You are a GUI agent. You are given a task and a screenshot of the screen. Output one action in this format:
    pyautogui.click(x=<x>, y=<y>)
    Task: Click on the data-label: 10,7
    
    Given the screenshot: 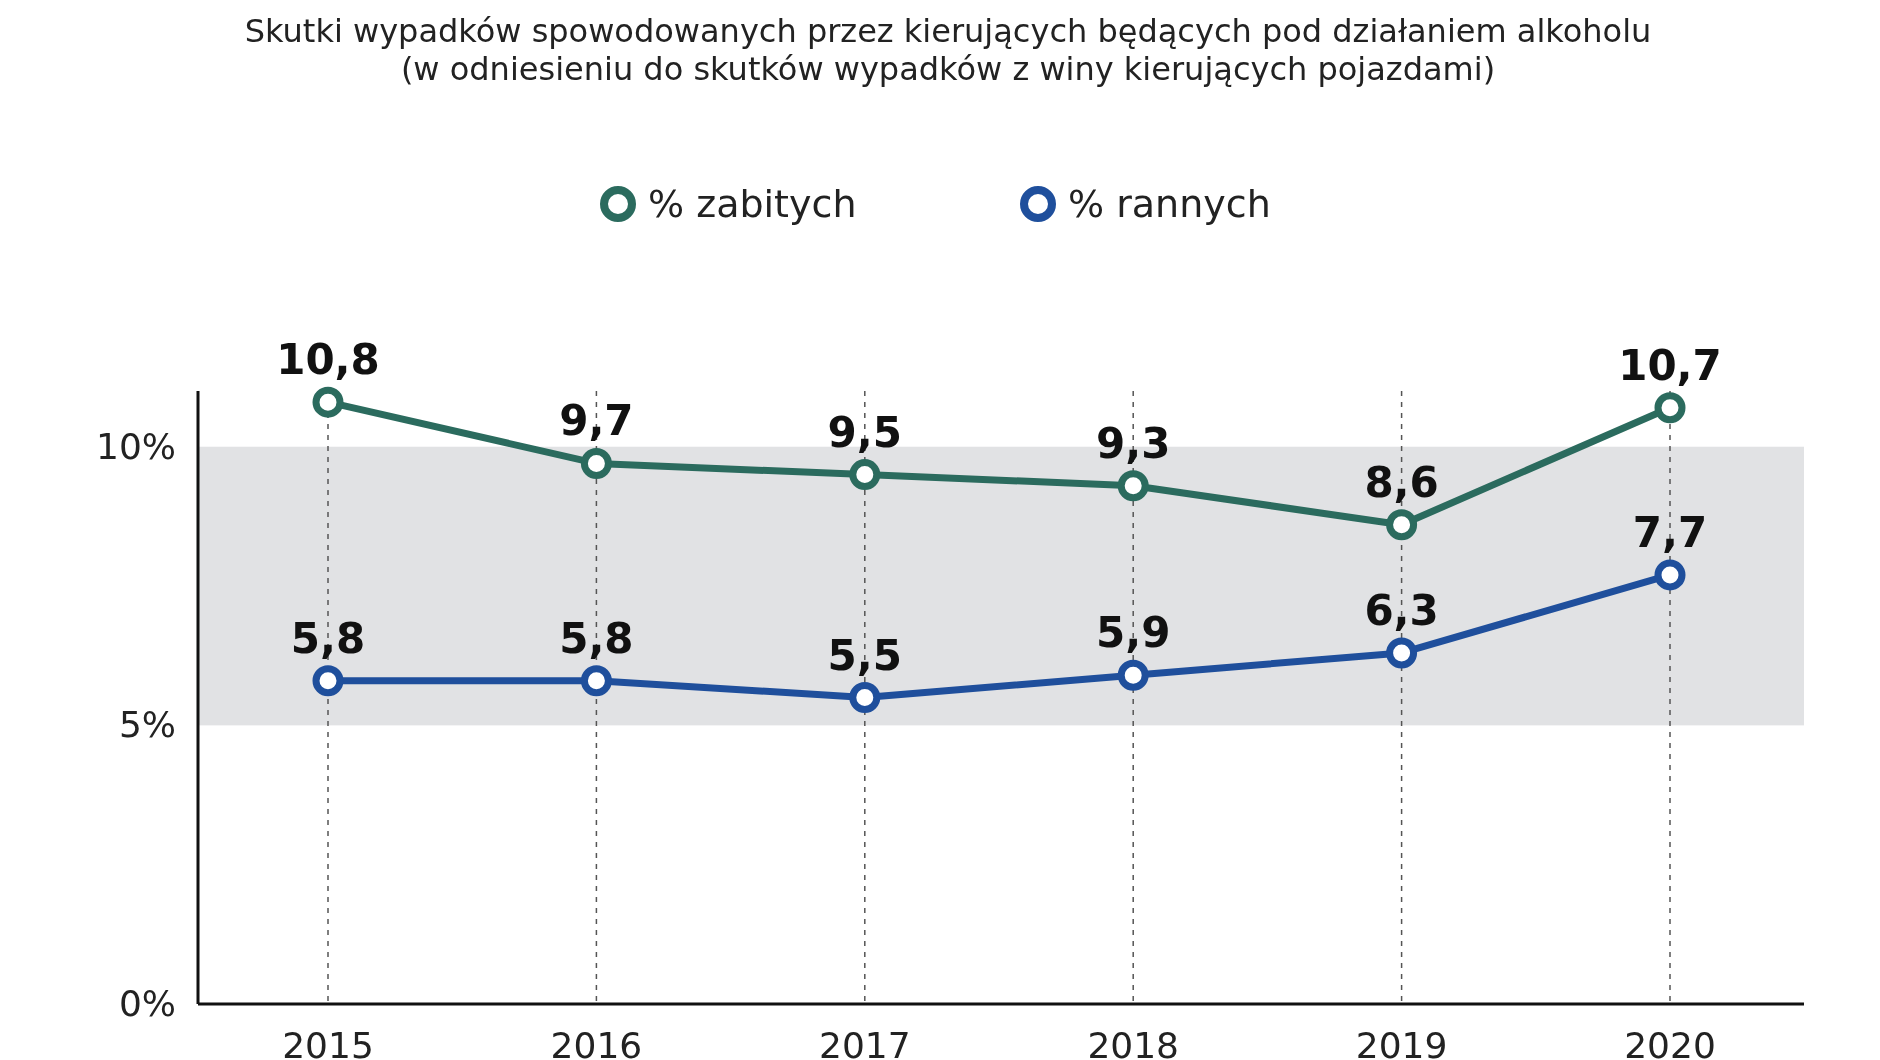 What is the action you would take?
    pyautogui.click(x=1670, y=365)
    